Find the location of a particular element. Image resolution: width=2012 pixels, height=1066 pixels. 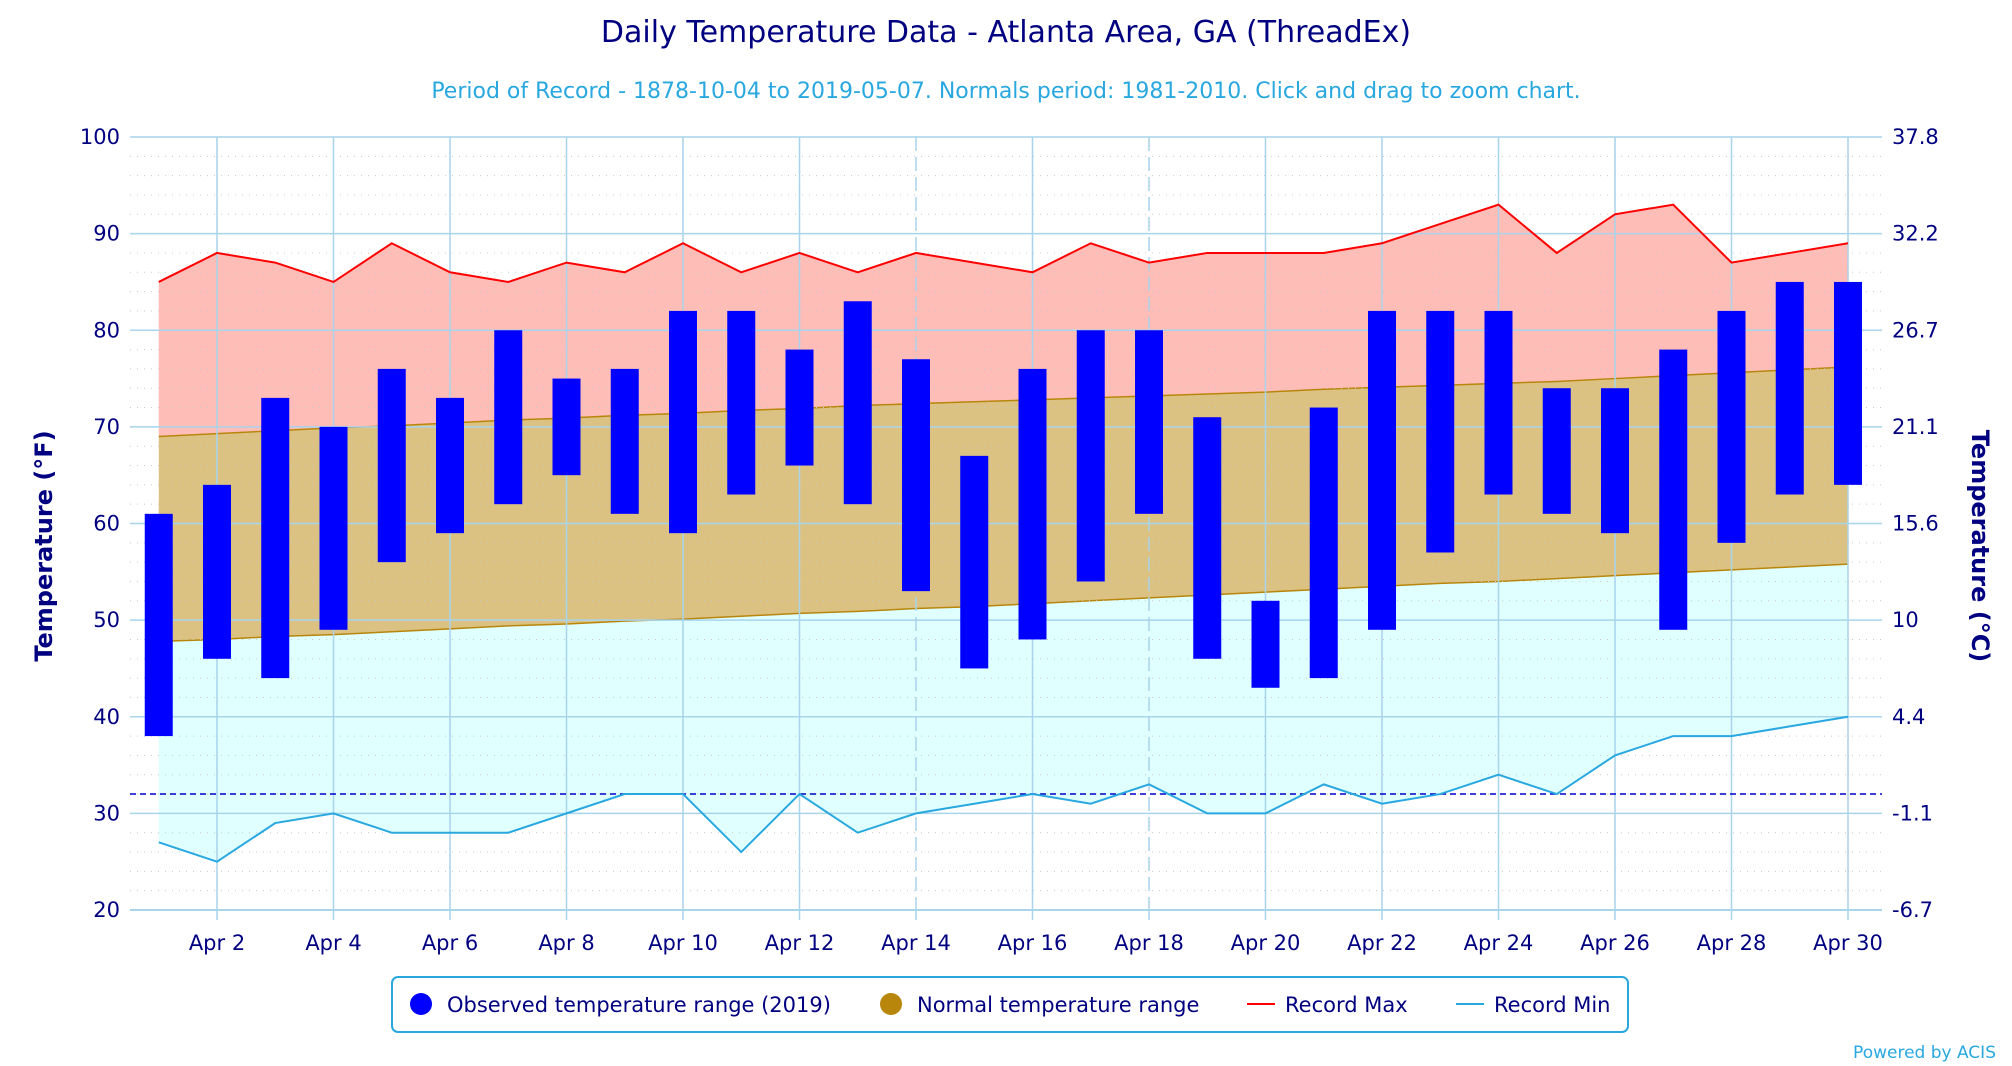

legend-item-record-min: Record Min is located at coordinates (1533, 1005).